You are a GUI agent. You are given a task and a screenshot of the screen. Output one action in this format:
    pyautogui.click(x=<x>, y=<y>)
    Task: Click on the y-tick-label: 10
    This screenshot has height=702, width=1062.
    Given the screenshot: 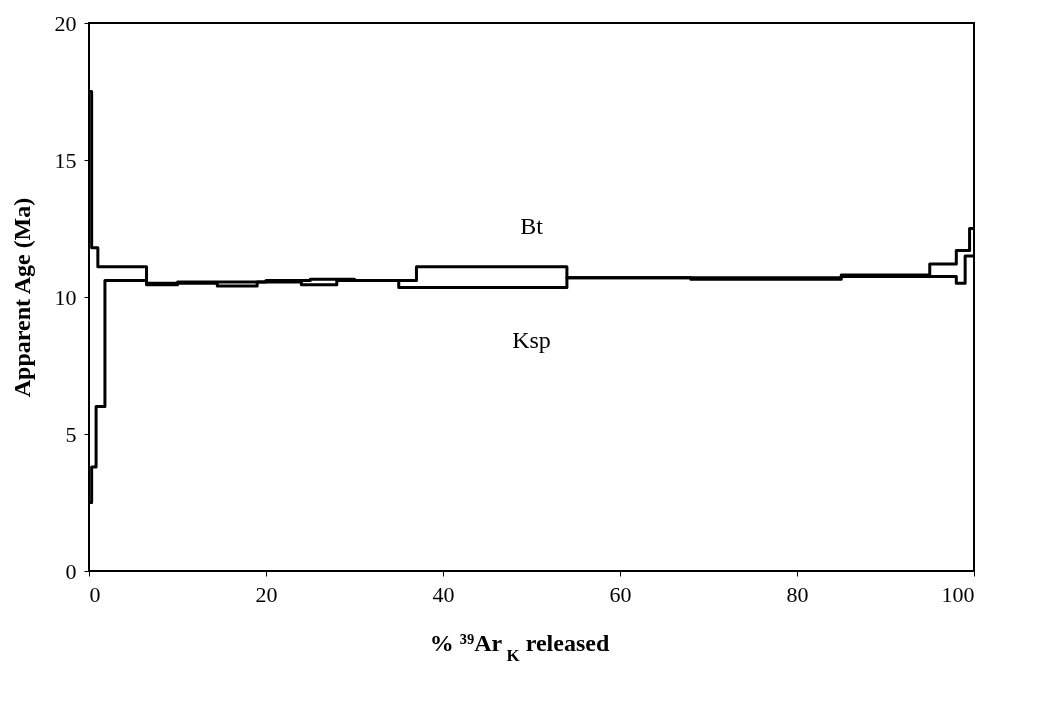 What is the action you would take?
    pyautogui.click(x=65, y=297)
    